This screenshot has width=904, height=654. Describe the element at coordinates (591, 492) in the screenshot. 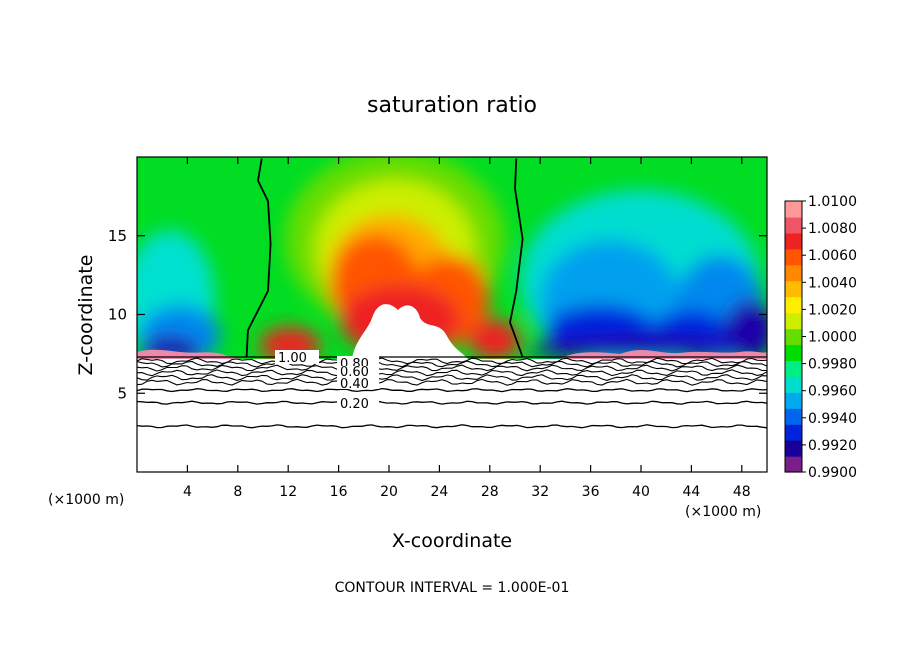

I see `x-tick-label: 36` at that location.